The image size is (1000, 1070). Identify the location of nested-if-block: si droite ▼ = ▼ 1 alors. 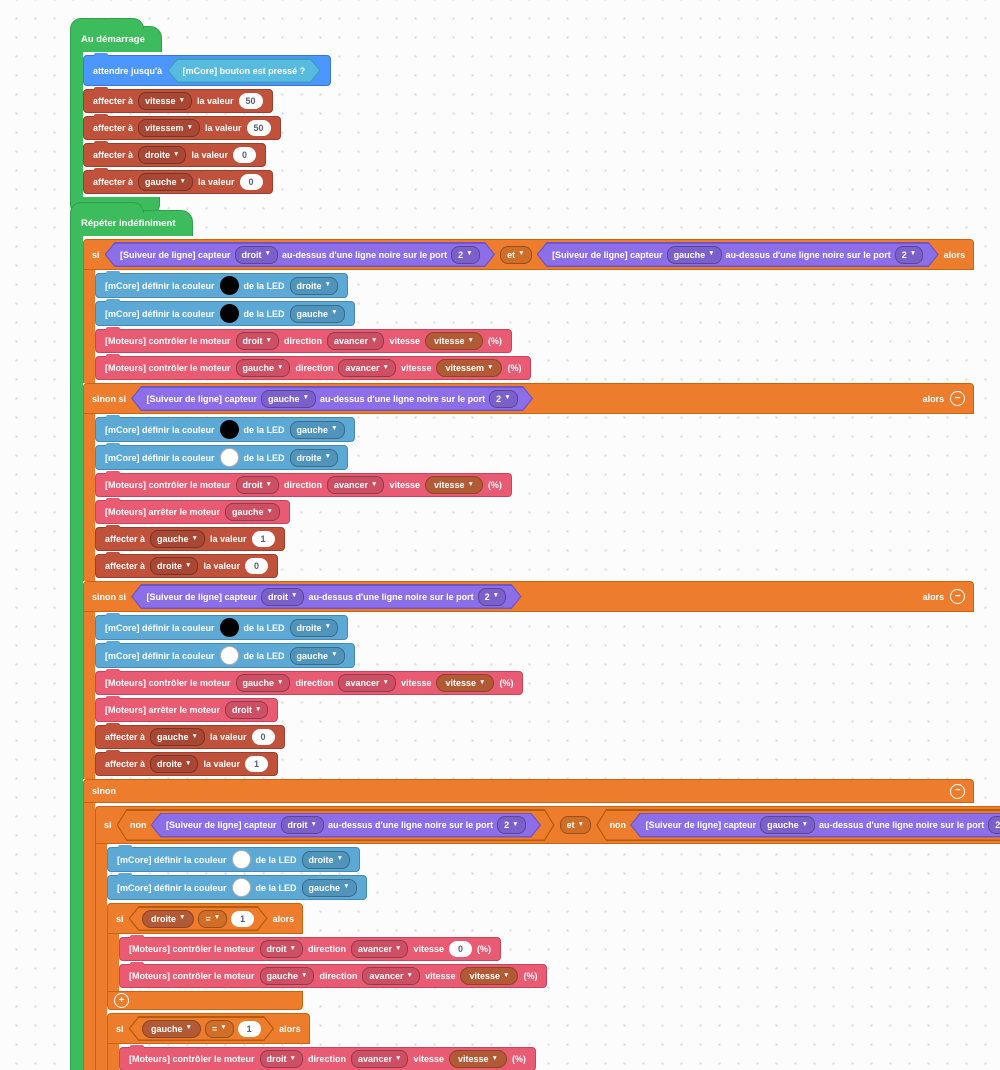
(327, 956).